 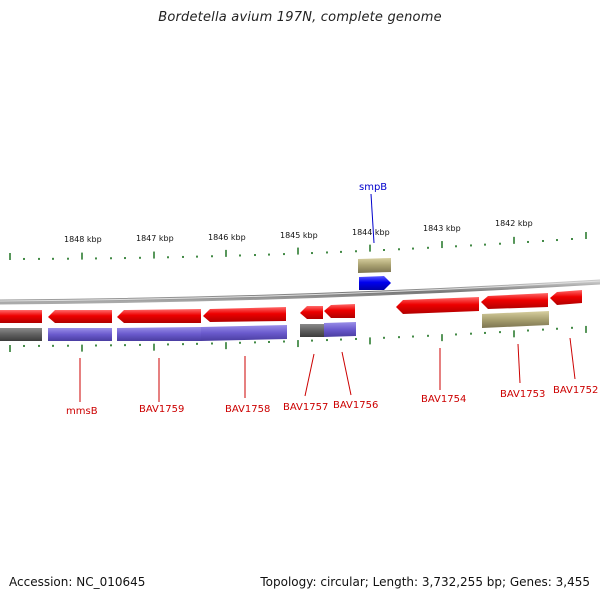 What do you see at coordinates (375, 283) in the screenshot?
I see `gene-smpB` at bounding box center [375, 283].